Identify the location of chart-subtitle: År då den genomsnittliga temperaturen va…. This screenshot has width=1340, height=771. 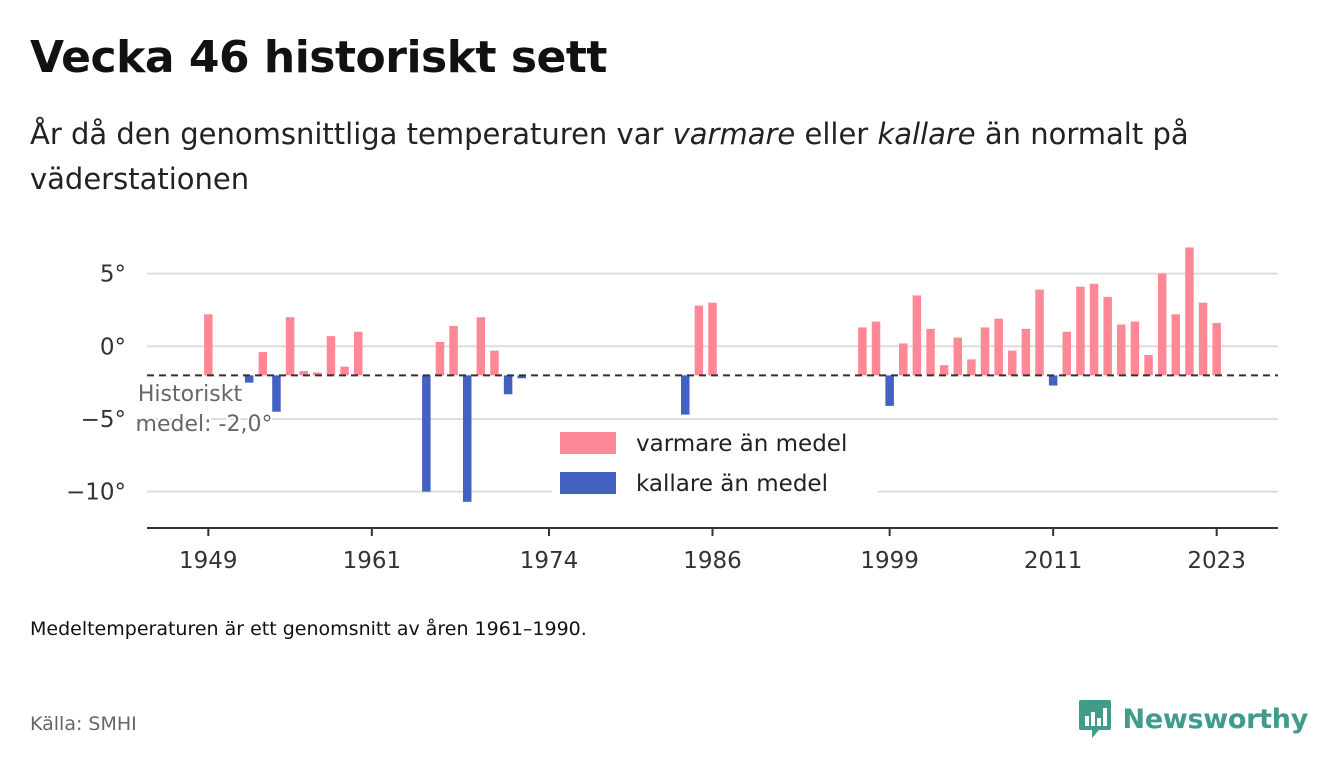
(640, 157).